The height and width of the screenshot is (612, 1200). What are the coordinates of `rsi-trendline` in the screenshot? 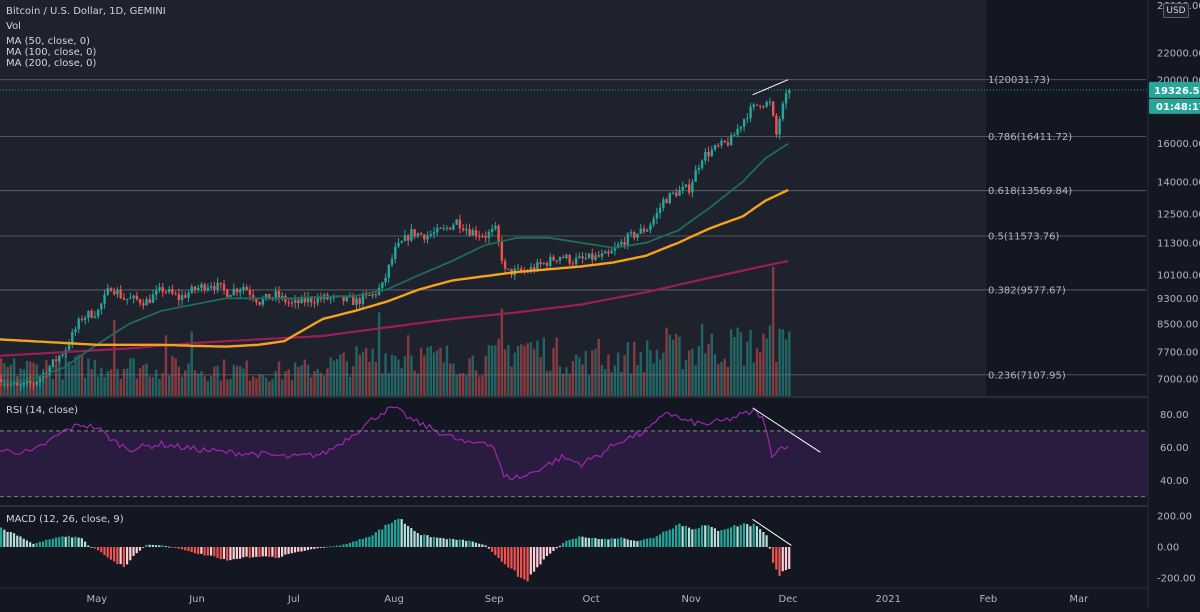 It's located at (786, 430).